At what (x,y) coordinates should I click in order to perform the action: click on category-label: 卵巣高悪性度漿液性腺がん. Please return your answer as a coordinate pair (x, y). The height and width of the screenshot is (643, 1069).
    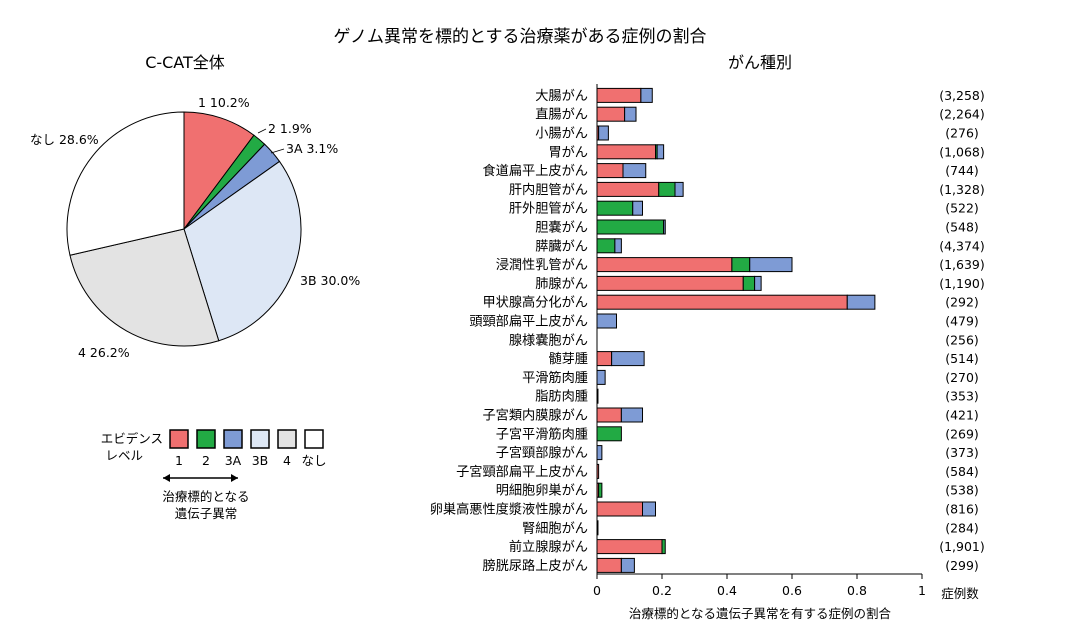
    Looking at the image, I should click on (509, 509).